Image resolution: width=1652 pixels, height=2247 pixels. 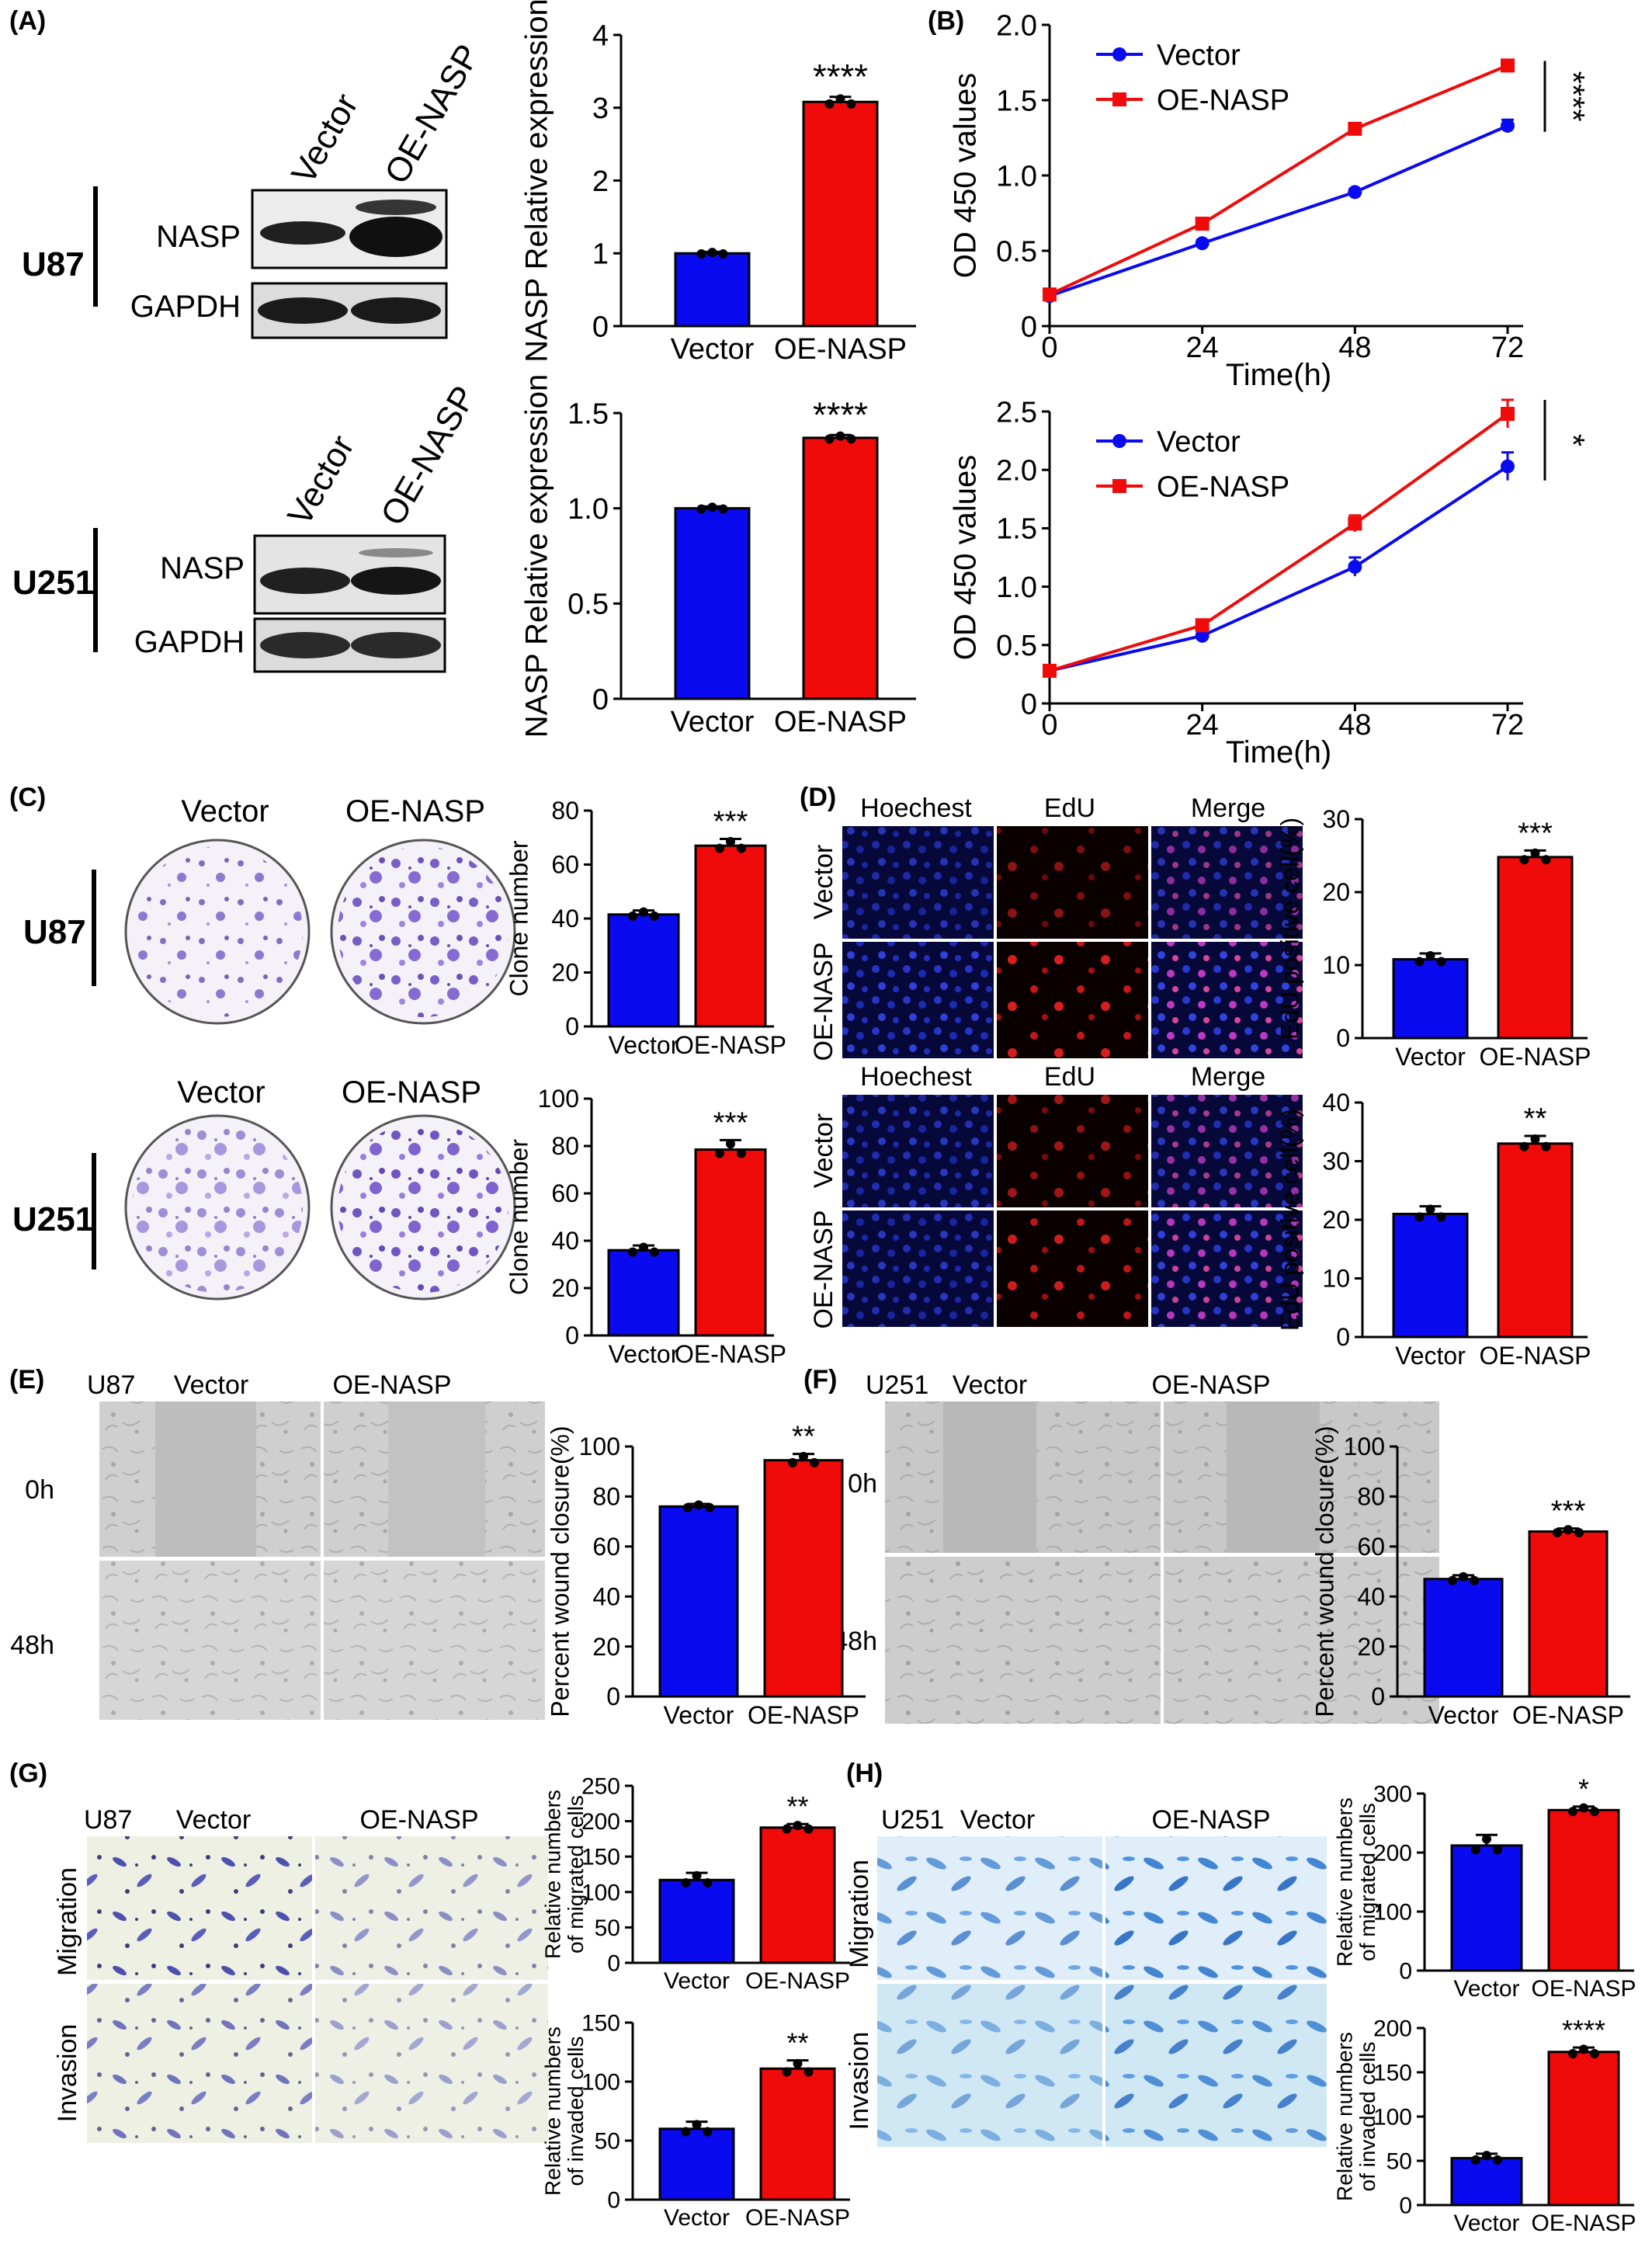 I want to click on y-axis-label: Percent wound closure(%), so click(x=1325, y=1571).